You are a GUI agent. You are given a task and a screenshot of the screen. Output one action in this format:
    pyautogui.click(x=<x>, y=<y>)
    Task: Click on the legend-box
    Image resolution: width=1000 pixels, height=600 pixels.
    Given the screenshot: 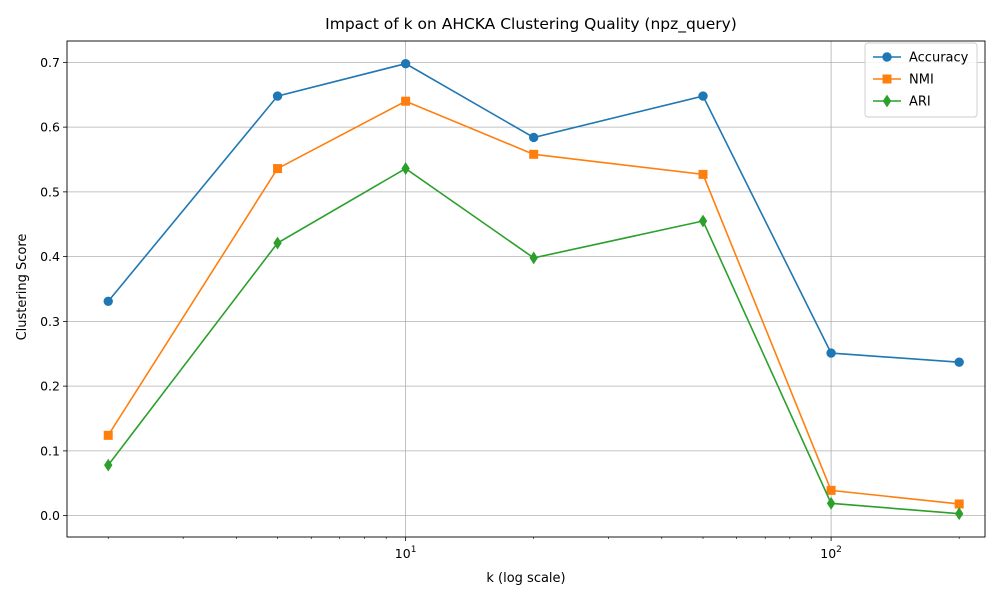 What is the action you would take?
    pyautogui.click(x=921, y=80)
    